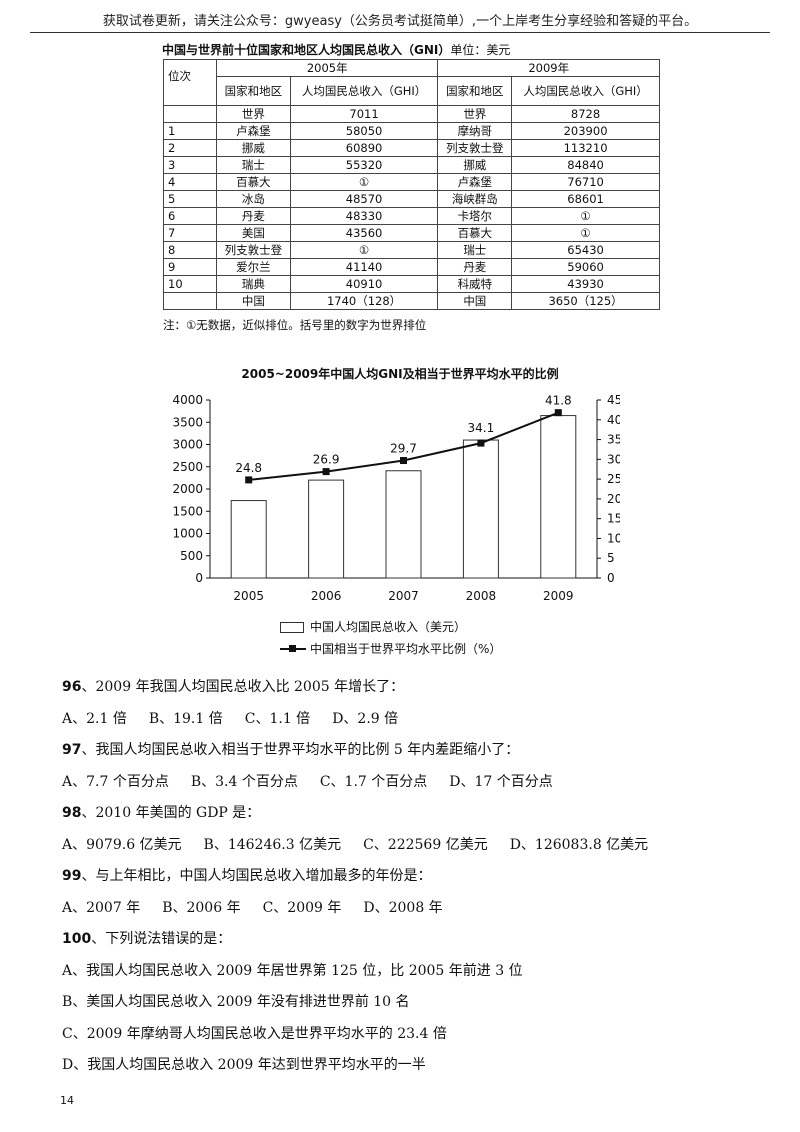 The width and height of the screenshot is (800, 1132). What do you see at coordinates (253, 148) in the screenshot?
I see `cell-country-2005: 挪威` at bounding box center [253, 148].